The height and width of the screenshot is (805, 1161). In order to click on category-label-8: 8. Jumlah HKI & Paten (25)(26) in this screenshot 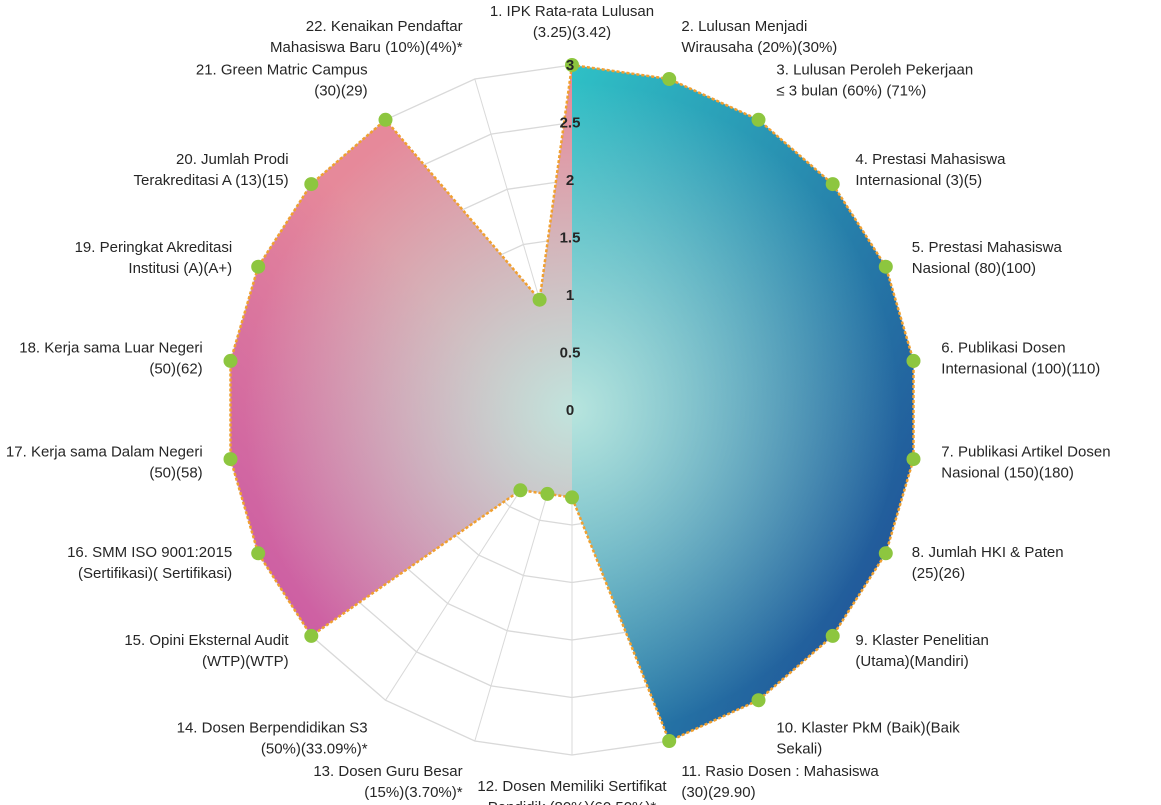, I will do `click(988, 563)`.